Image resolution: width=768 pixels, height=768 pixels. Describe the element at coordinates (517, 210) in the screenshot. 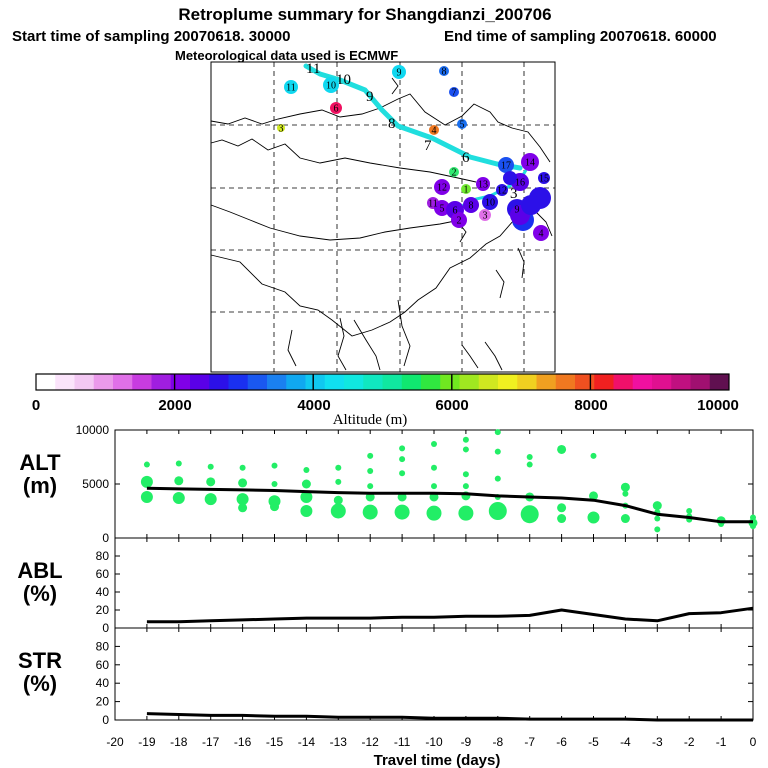

I see `plume-cluster-label: 9` at that location.